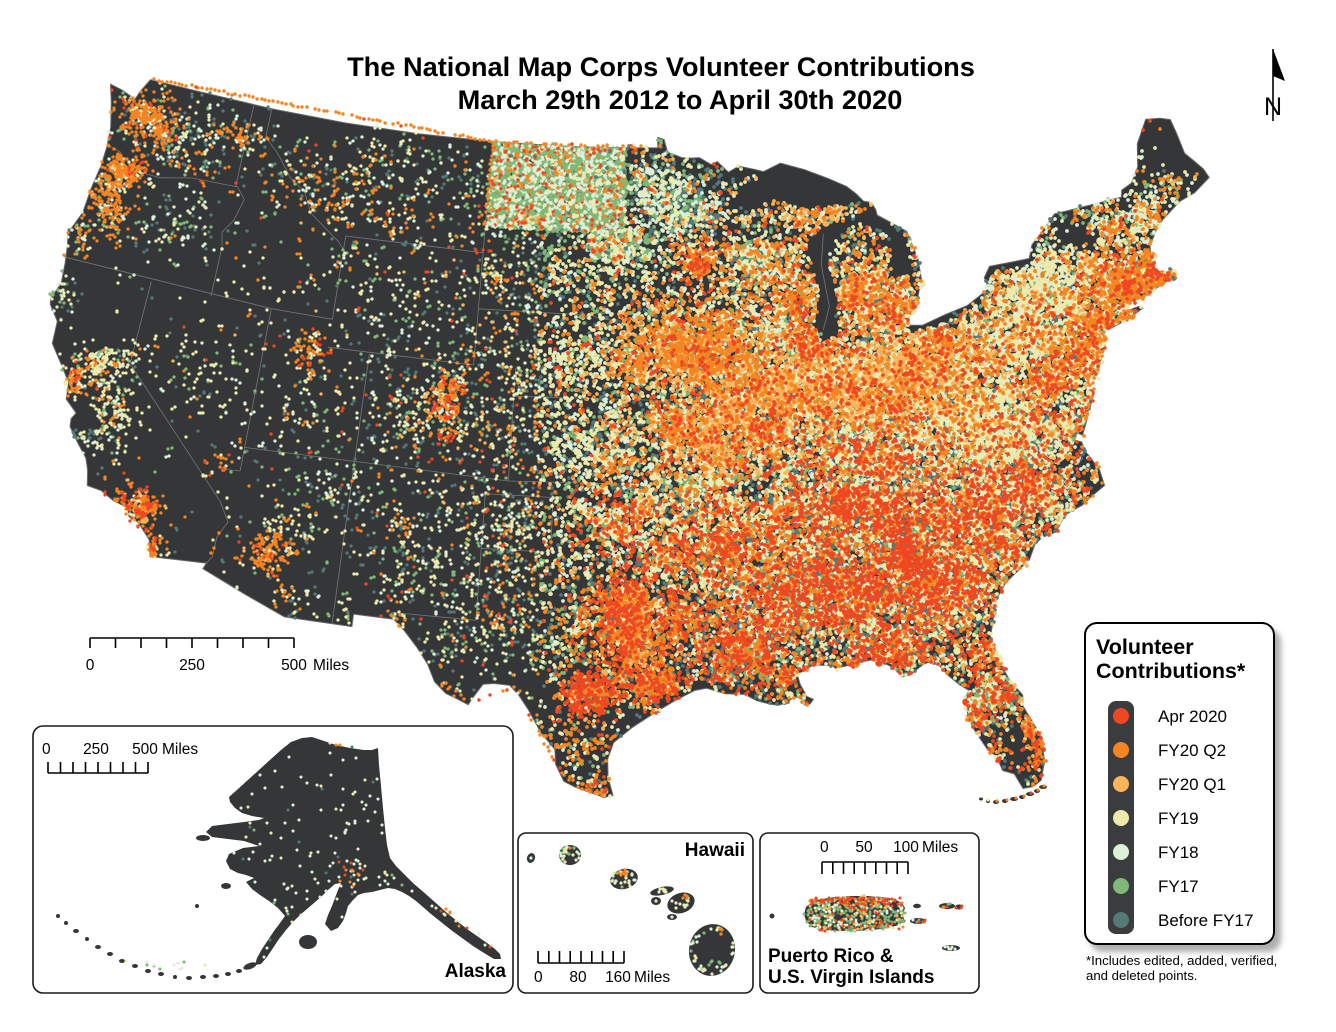 This screenshot has height=1032, width=1336. I want to click on svg-text: 100, so click(906, 847).